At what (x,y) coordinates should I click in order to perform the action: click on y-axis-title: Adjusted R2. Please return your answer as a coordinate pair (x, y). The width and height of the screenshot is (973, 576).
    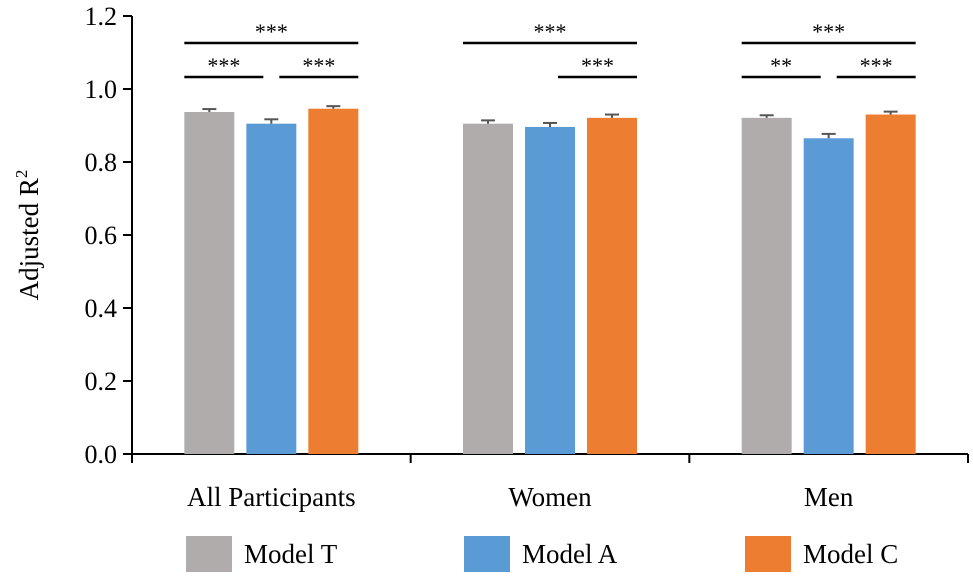
    Looking at the image, I should click on (28, 235).